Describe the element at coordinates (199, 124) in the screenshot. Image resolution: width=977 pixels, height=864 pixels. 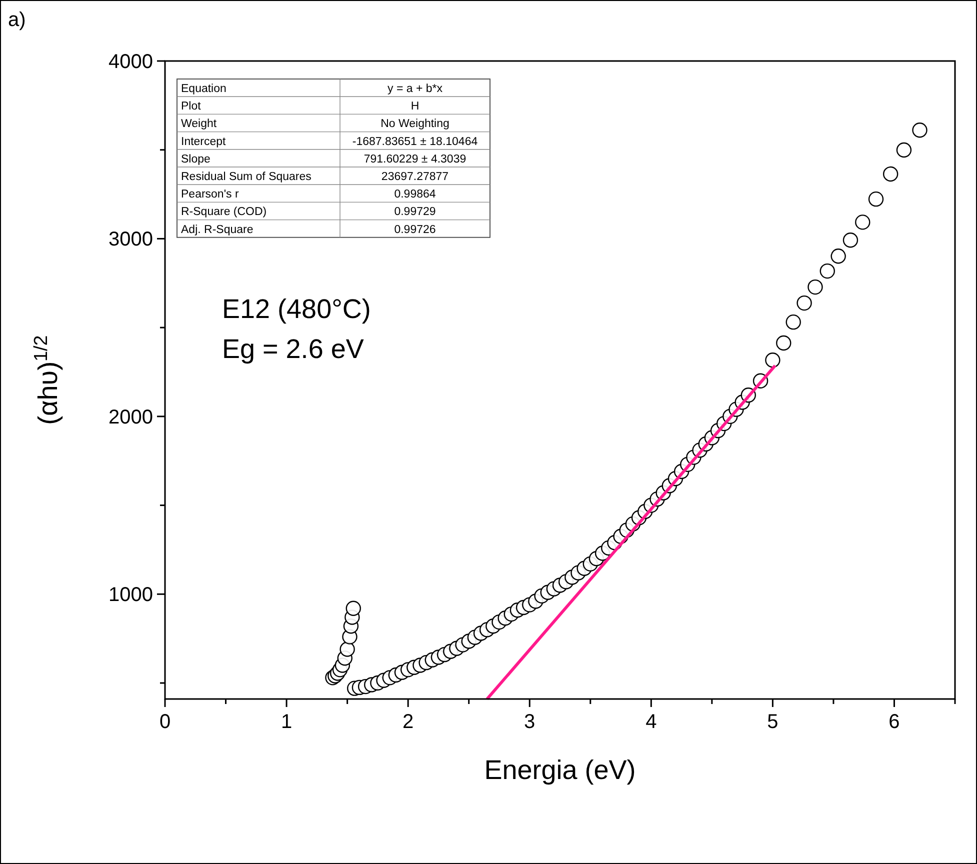
I see `annotation: Weight` at that location.